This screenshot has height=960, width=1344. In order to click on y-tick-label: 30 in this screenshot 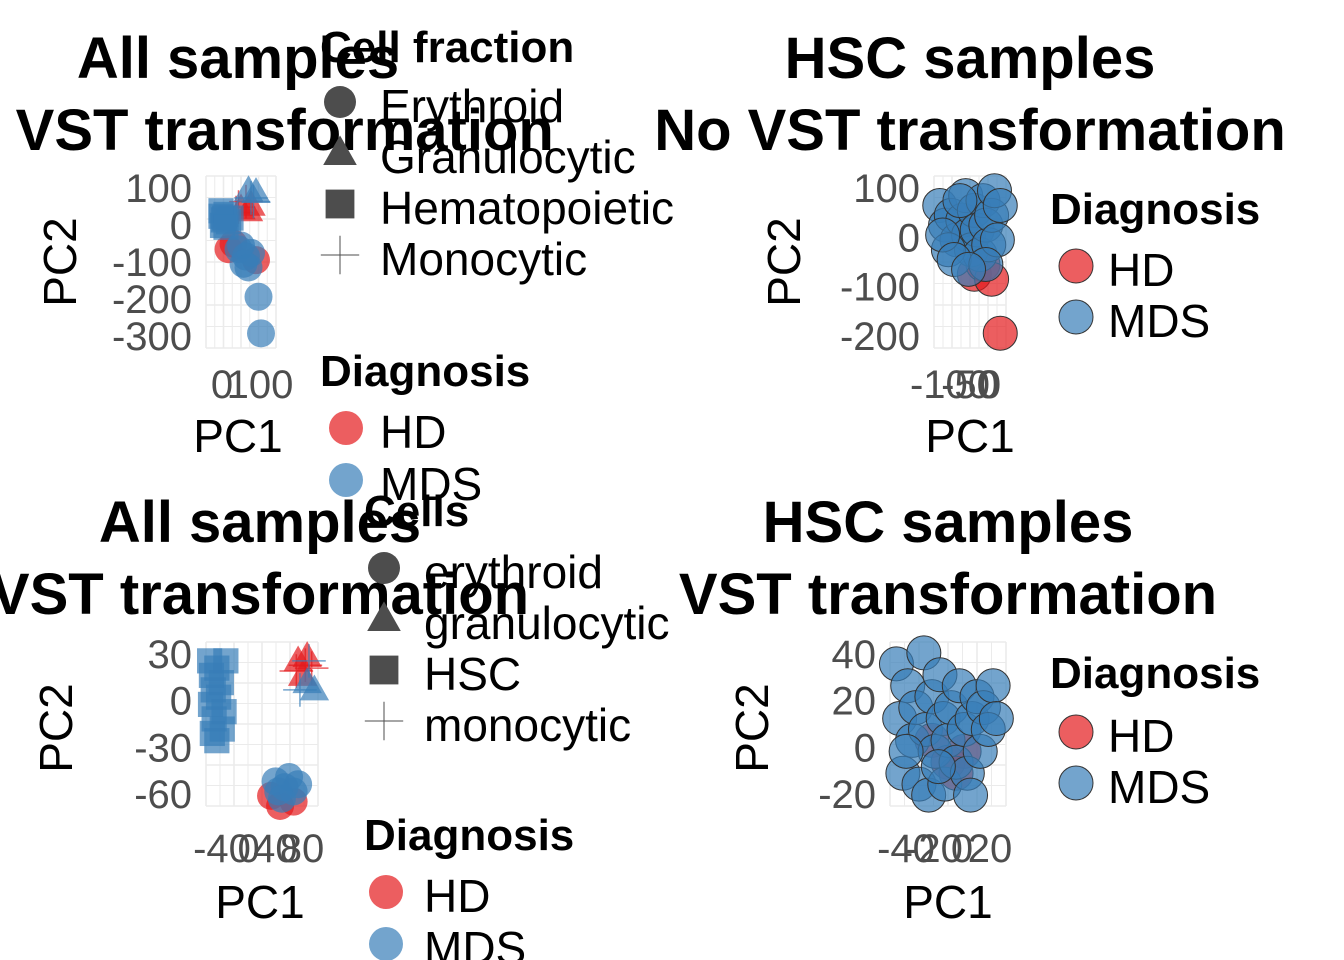, I will do `click(170, 655)`.